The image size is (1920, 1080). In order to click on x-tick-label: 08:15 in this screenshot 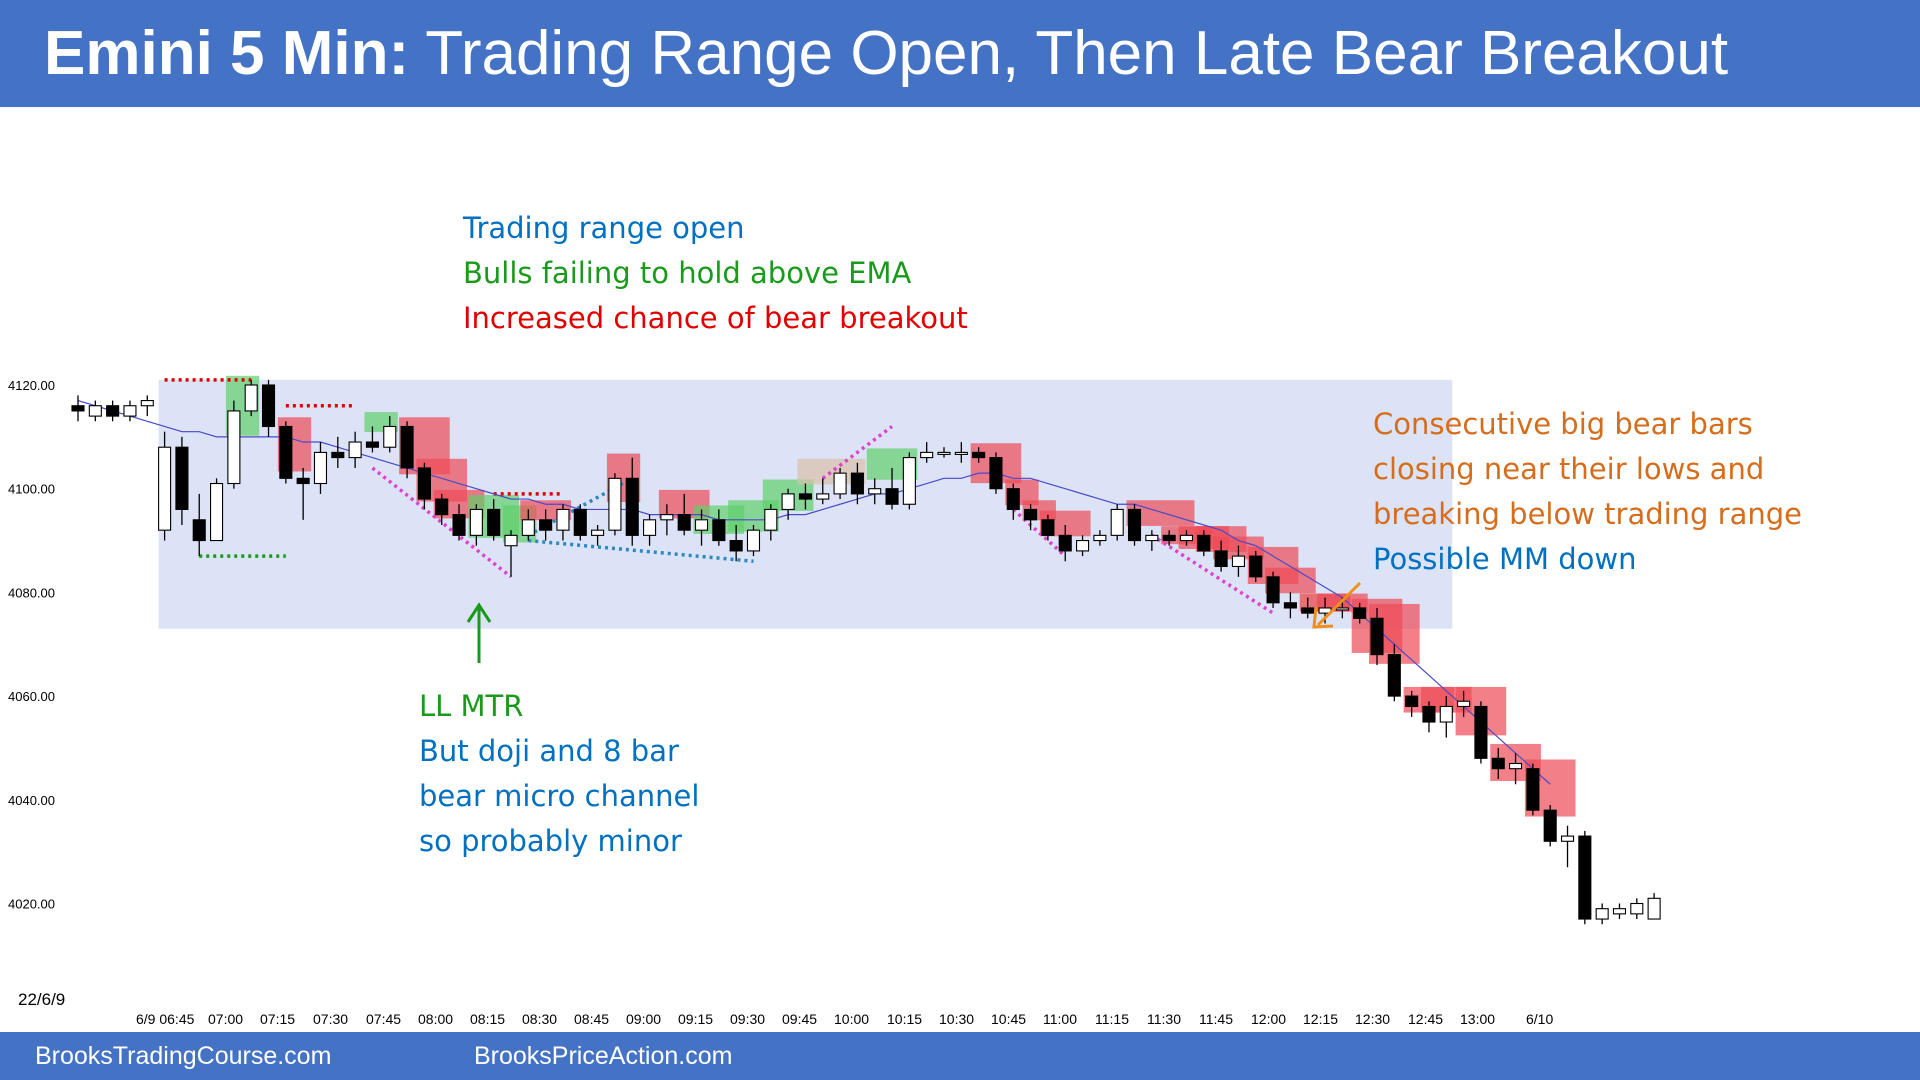, I will do `click(487, 1019)`.